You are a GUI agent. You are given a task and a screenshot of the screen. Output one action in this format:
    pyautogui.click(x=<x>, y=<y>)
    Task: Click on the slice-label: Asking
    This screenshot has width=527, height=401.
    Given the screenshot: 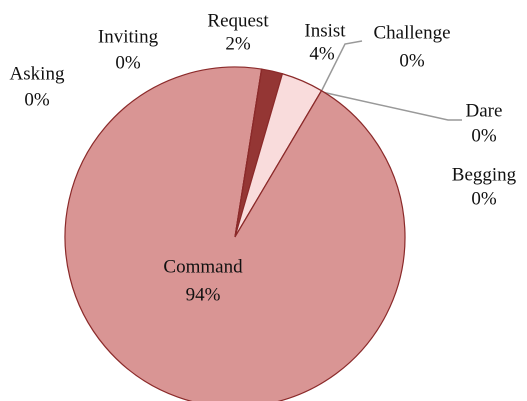 What is the action you would take?
    pyautogui.click(x=37, y=73)
    